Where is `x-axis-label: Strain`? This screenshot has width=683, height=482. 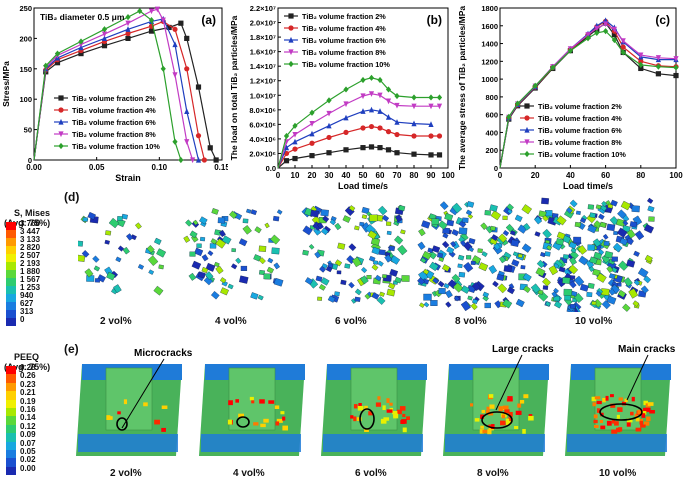 x-axis-label: Strain is located at coordinates (128, 178).